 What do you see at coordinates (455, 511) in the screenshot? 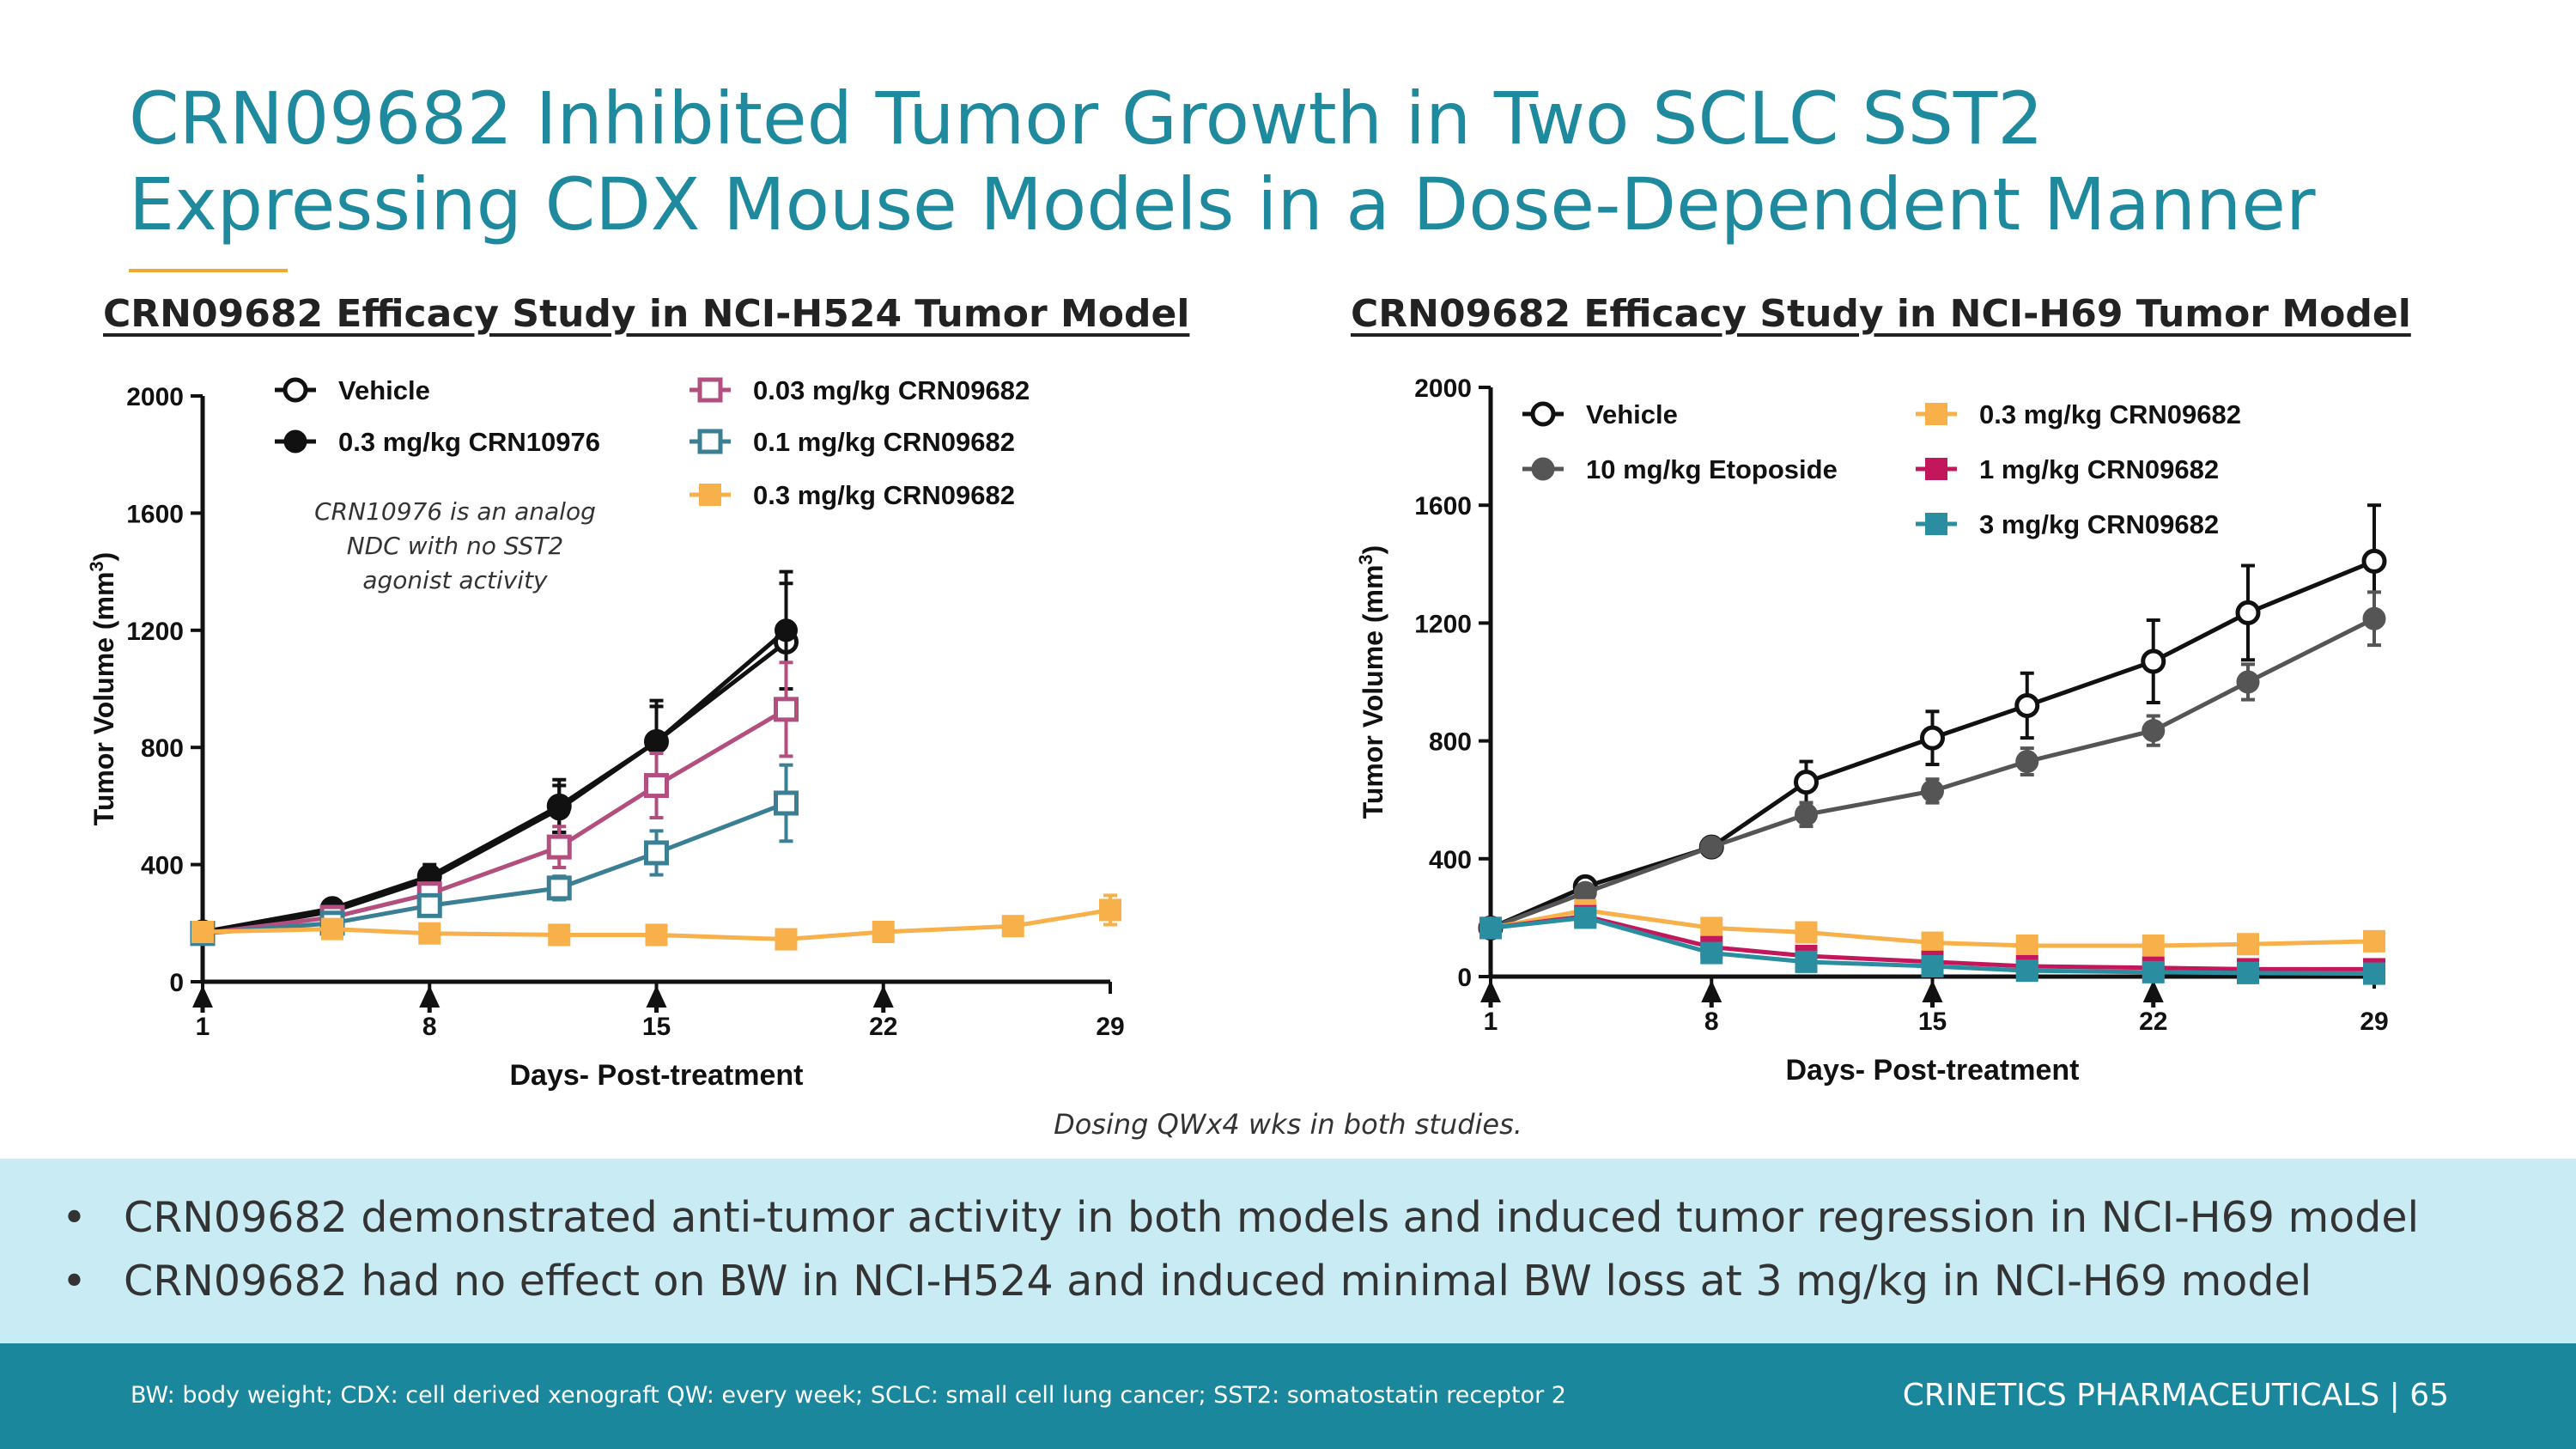
I see `annotation-text: CRN10976 is an analog` at bounding box center [455, 511].